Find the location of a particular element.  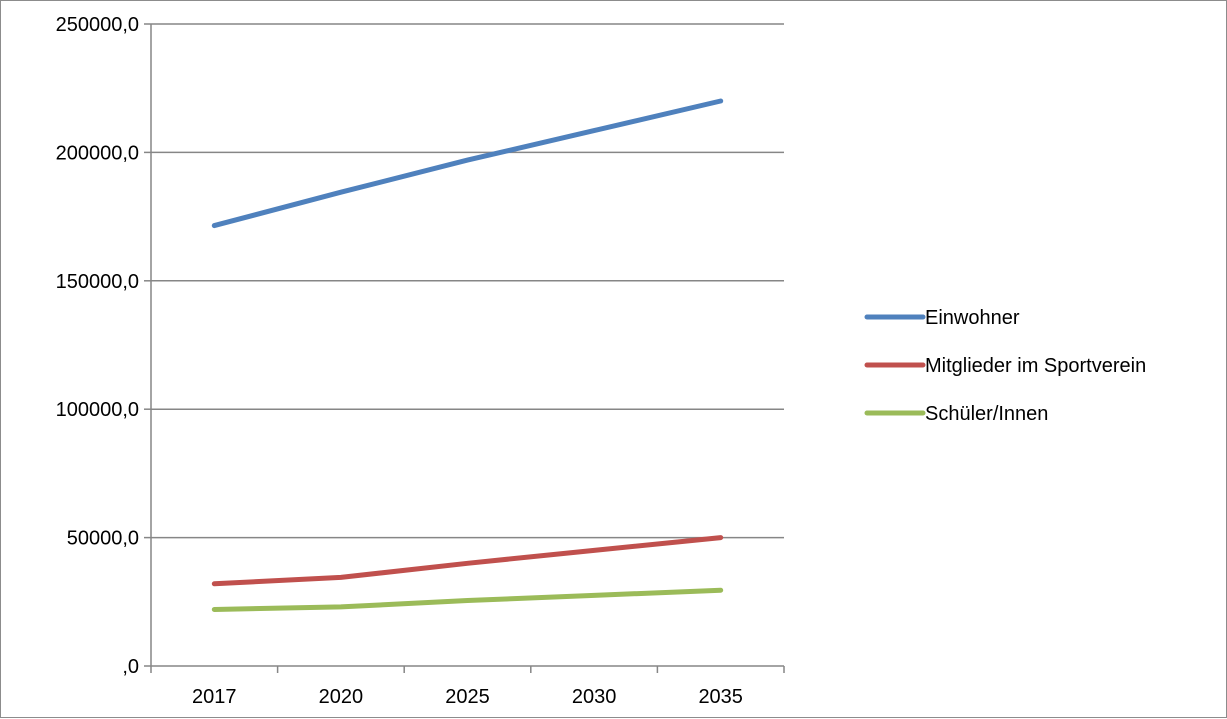

y-tick-label: ,0 is located at coordinates (130, 667).